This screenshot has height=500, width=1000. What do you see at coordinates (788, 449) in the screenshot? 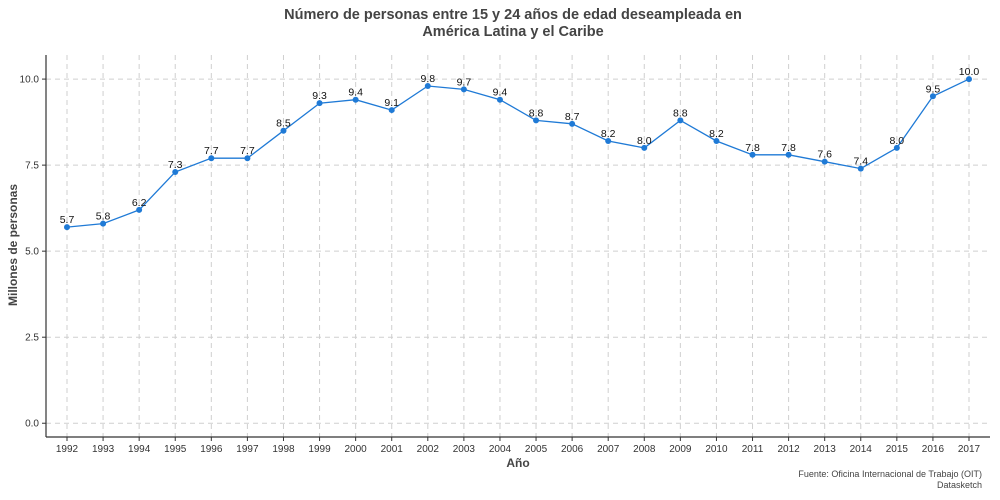
I see `x-tick-label: 2012` at bounding box center [788, 449].